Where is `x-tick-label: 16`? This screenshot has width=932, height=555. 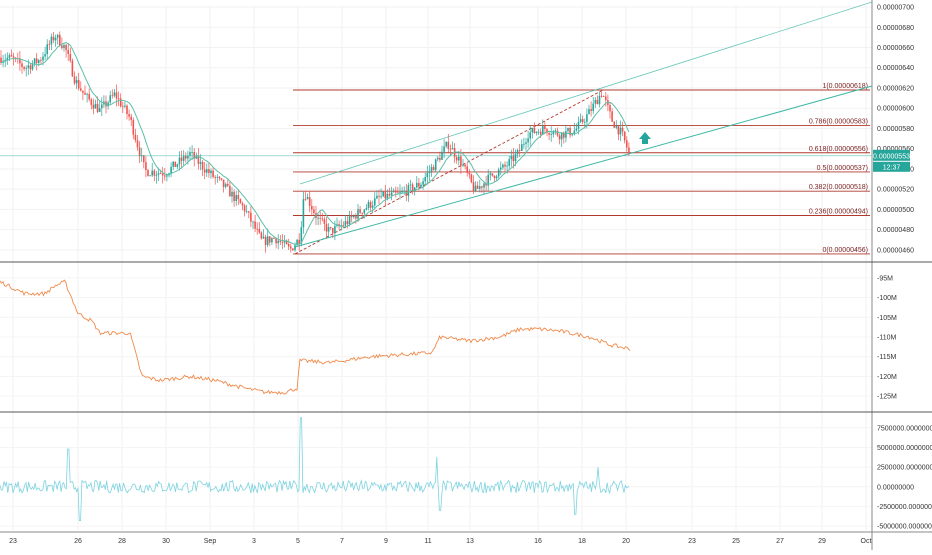
x-tick-label: 16 is located at coordinates (538, 541).